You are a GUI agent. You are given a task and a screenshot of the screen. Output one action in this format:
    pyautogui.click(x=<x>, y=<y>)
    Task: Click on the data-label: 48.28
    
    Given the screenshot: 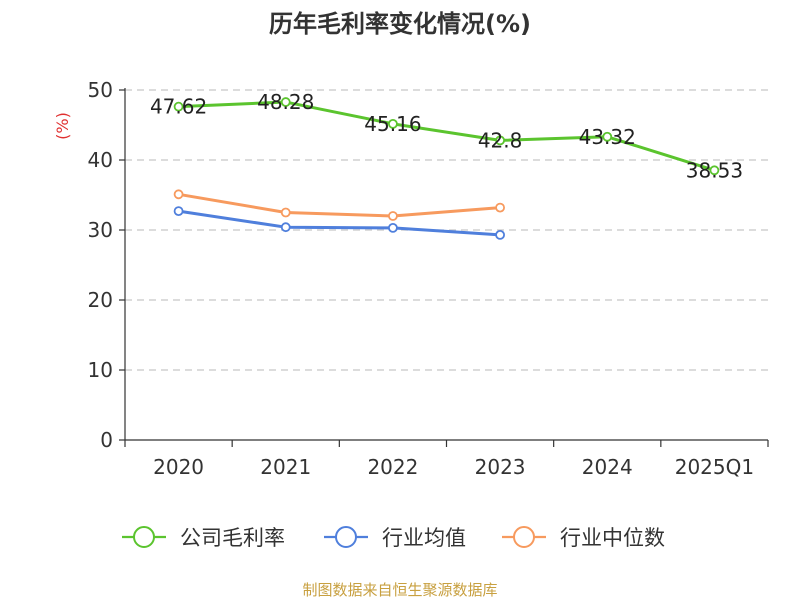 What is the action you would take?
    pyautogui.click(x=285, y=102)
    